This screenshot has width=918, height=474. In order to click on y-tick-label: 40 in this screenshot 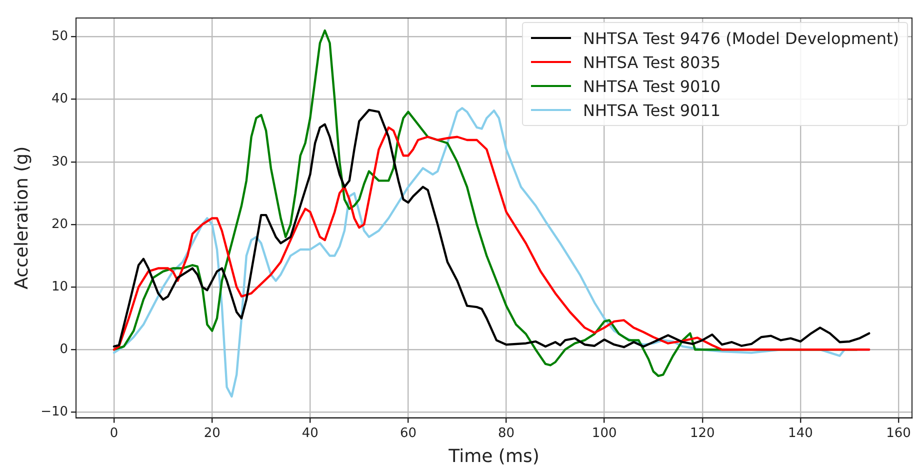, I will do `click(59, 99)`.